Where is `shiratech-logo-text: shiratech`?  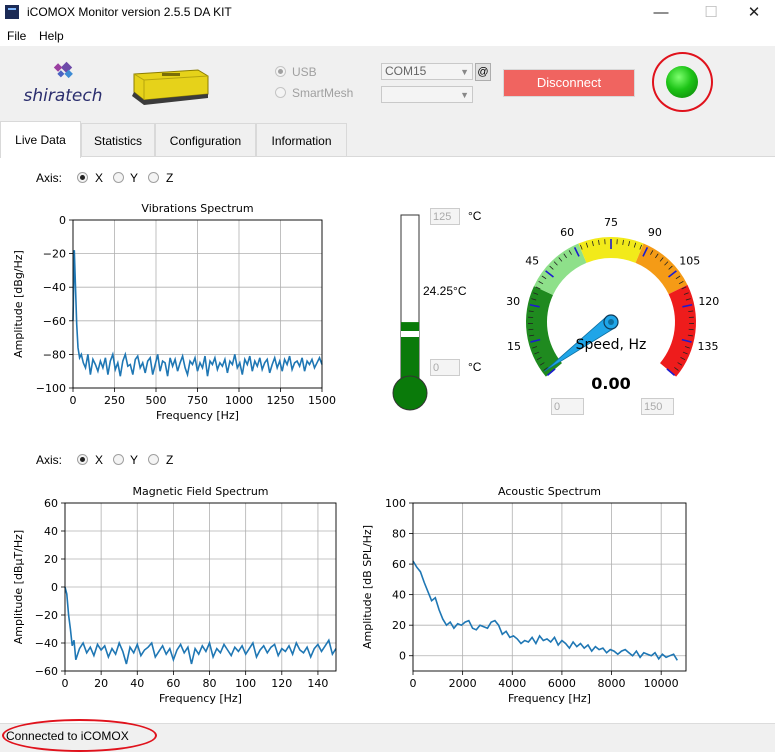 shiratech-logo-text: shiratech is located at coordinates (62, 96).